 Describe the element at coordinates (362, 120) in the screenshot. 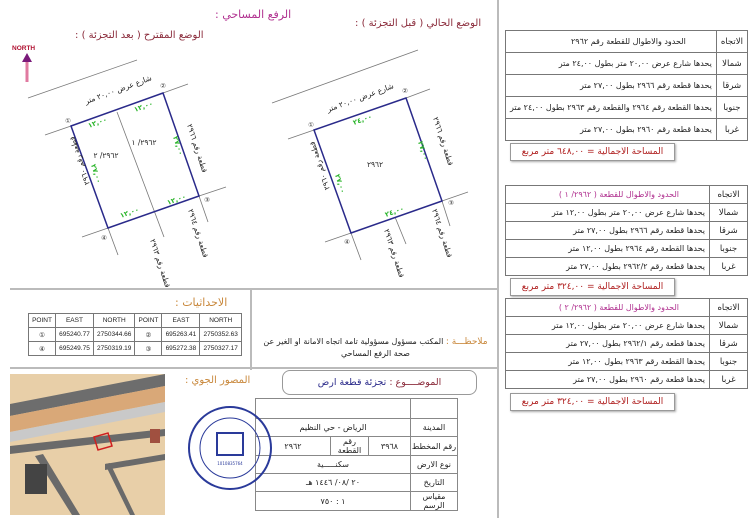

I see `dim-north: ٢٤,٠٠` at that location.